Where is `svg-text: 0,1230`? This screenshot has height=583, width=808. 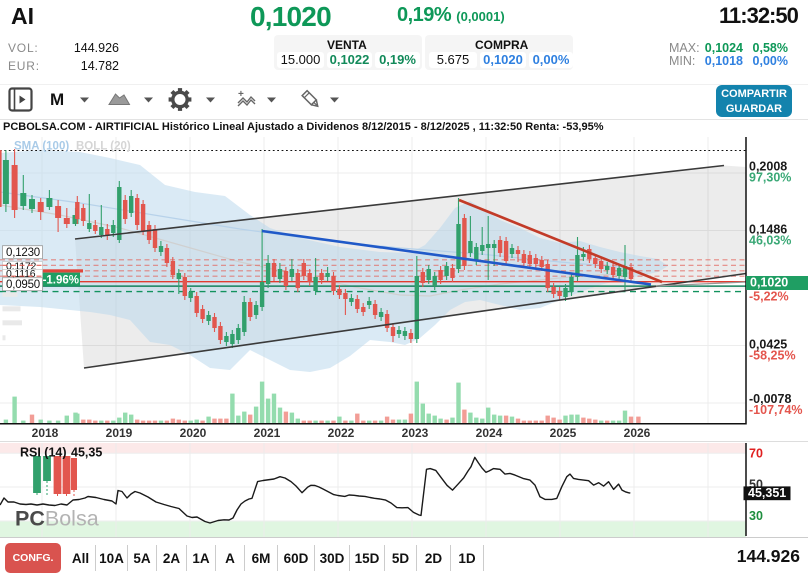
svg-text: 0,1230 is located at coordinates (23, 253).